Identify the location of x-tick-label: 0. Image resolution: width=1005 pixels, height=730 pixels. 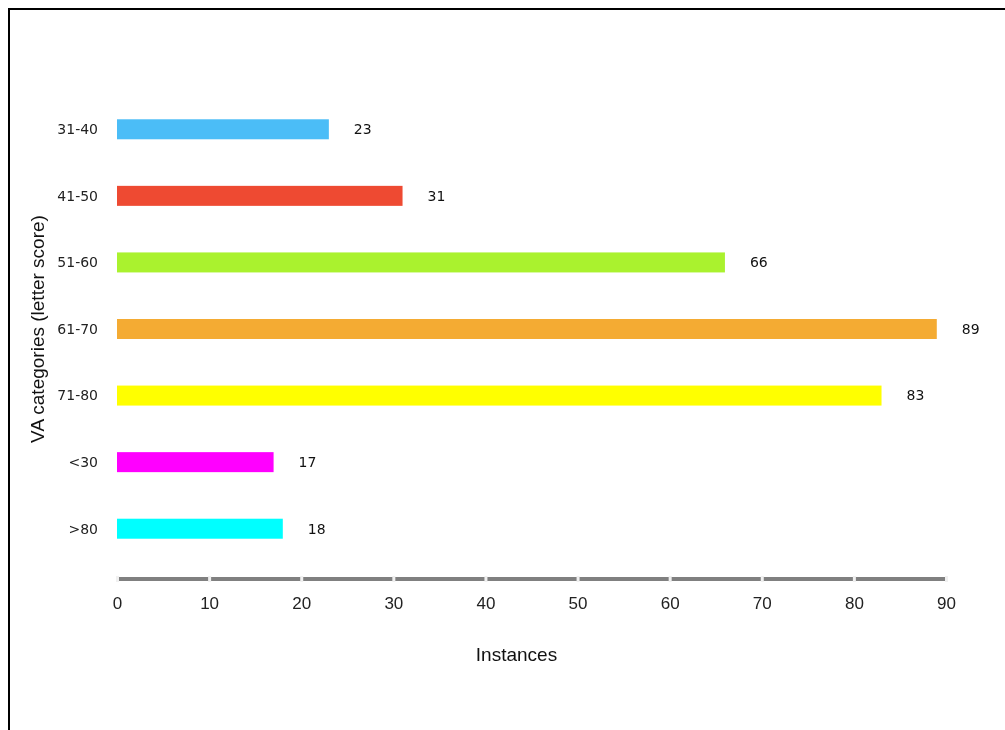
(117, 604).